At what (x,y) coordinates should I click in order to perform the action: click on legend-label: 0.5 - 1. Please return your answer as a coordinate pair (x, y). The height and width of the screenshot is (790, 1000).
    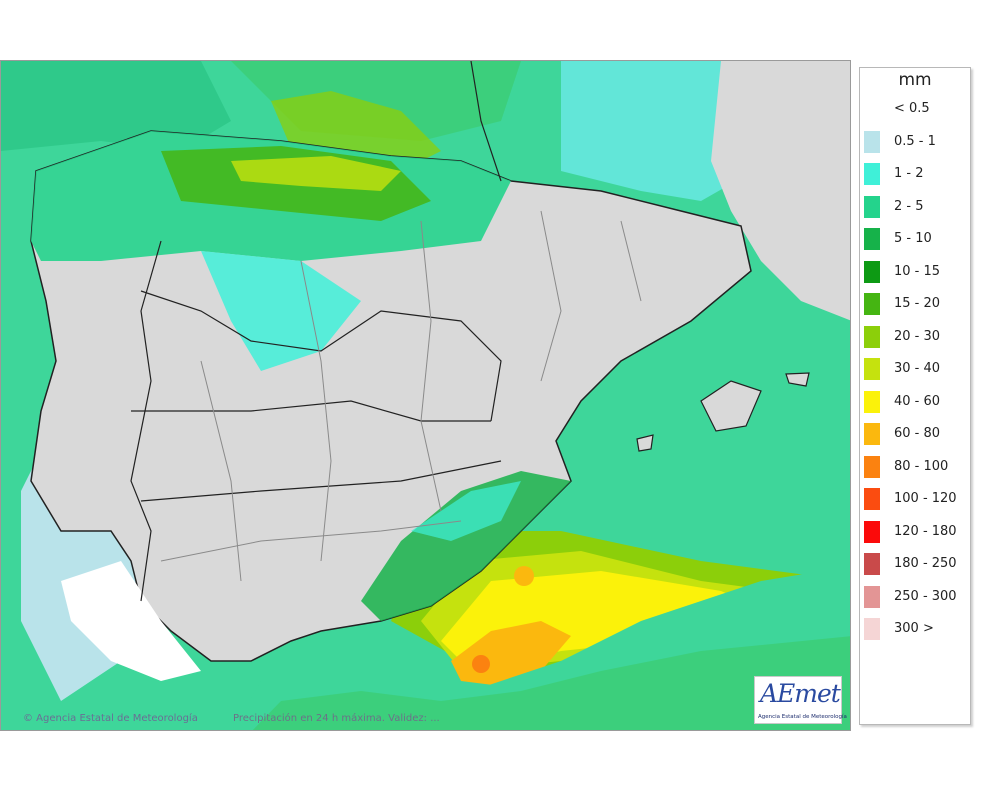
    Looking at the image, I should click on (915, 141).